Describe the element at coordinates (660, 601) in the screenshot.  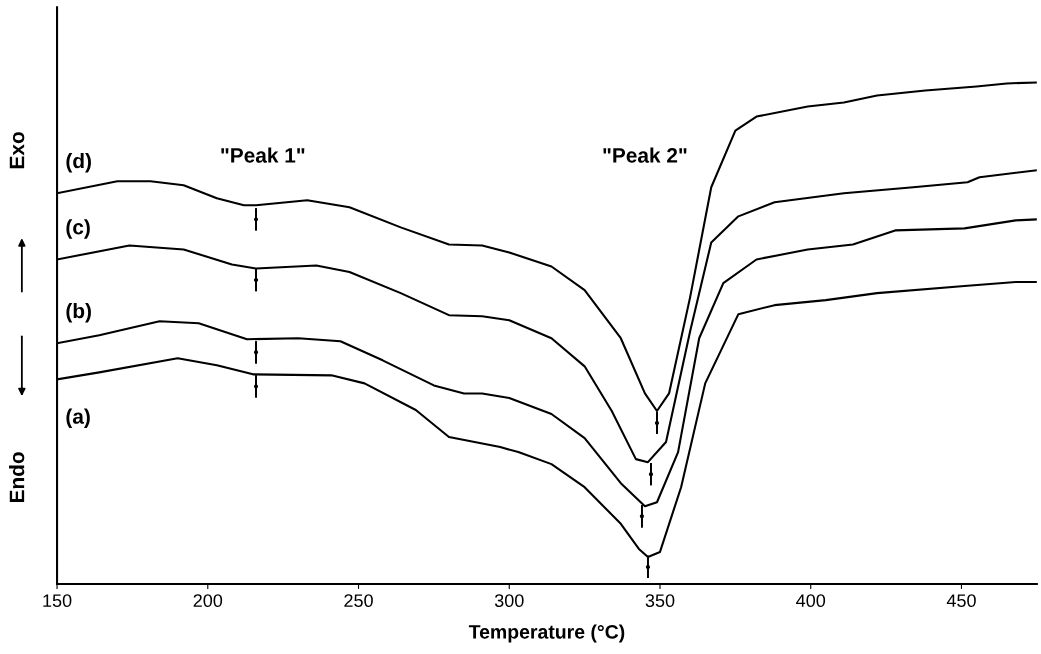
I see `x-tick-label: 350` at that location.